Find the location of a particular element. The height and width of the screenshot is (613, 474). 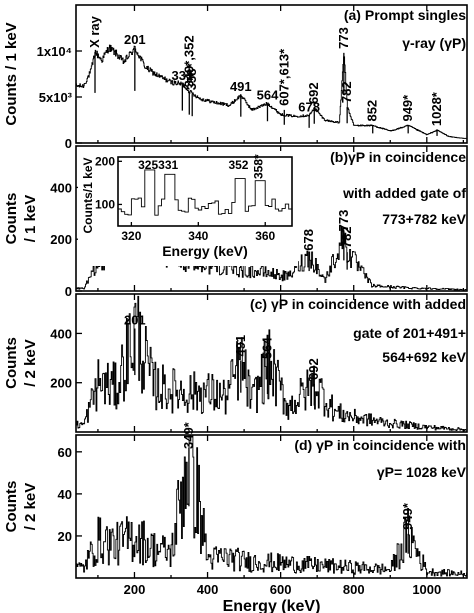

panel-title: γ-ray (γP) is located at coordinates (434, 43).